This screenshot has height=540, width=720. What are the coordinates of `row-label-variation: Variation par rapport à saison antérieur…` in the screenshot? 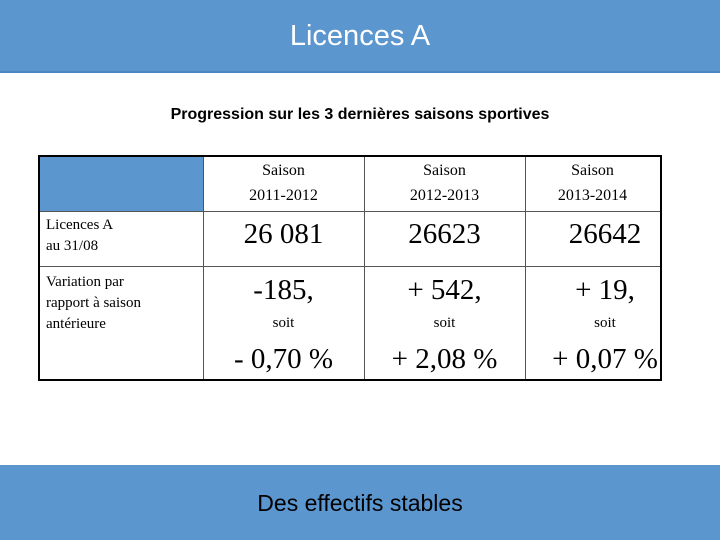 It's located at (123, 303).